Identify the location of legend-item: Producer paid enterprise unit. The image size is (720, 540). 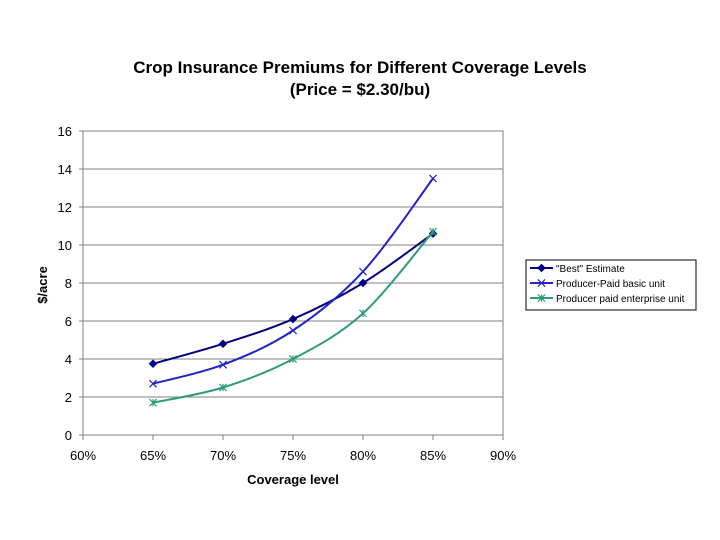
(607, 299).